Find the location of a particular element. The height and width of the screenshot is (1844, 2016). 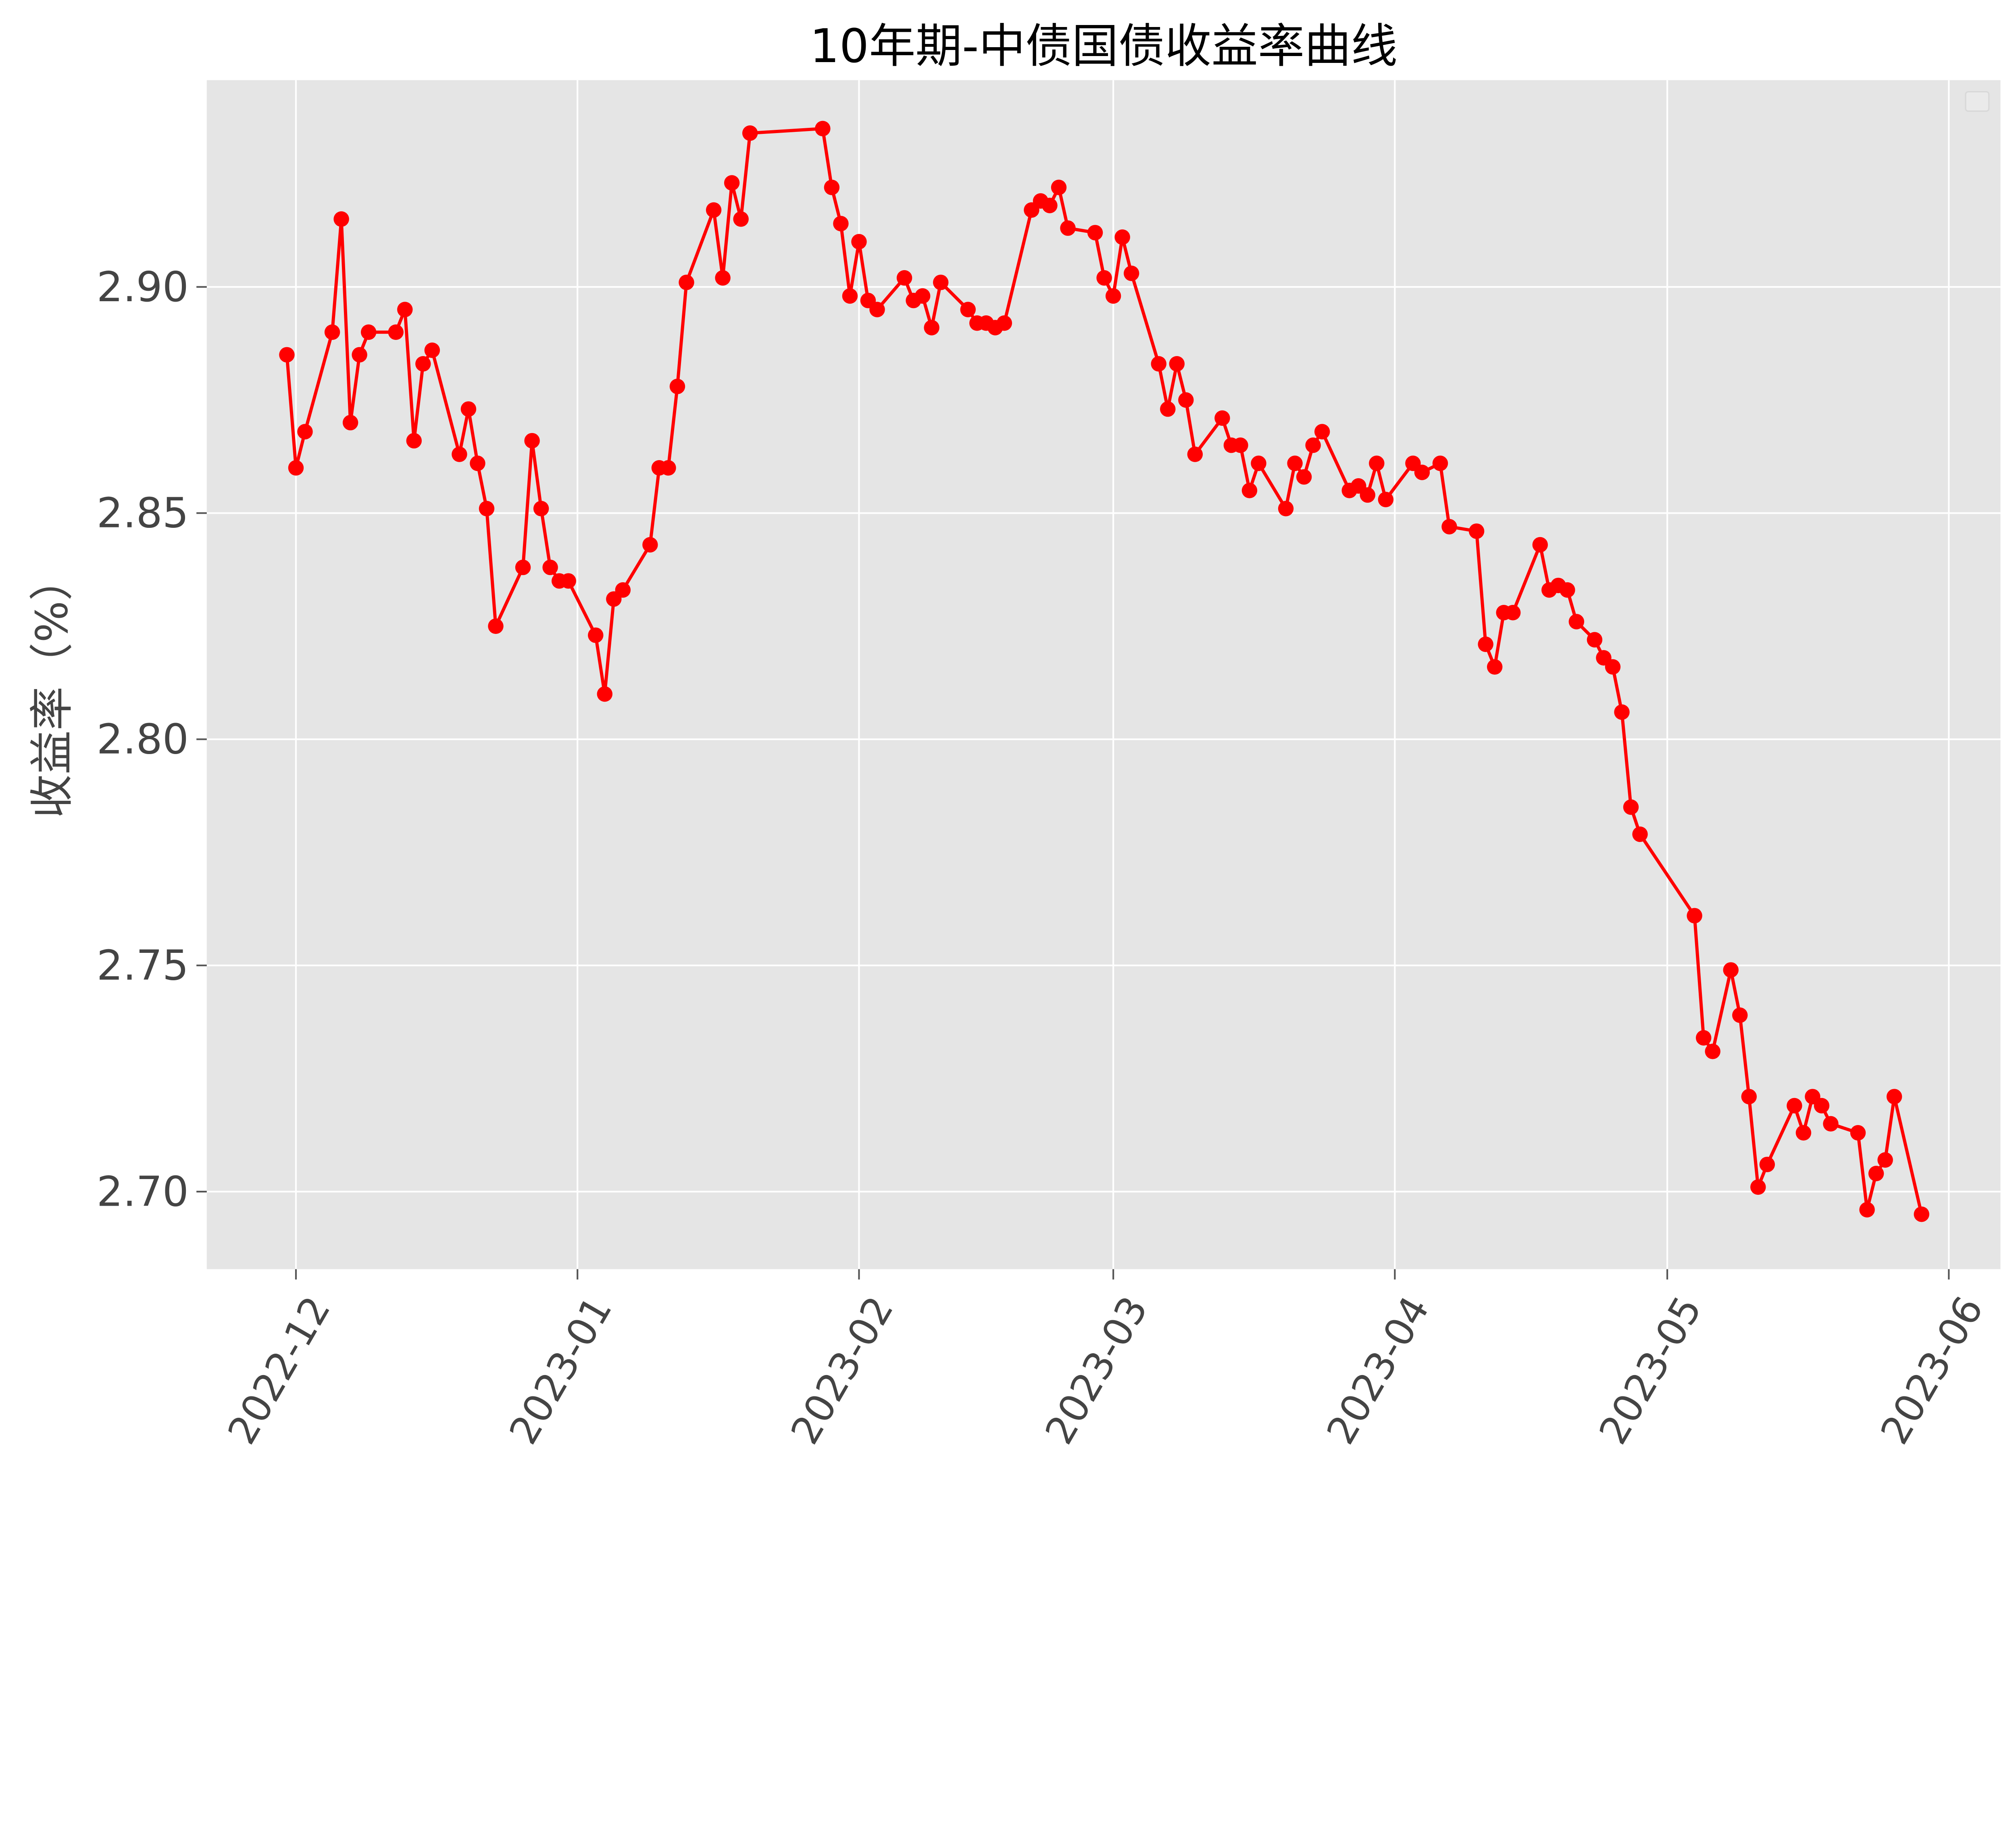

y-tick-label: 2.80 is located at coordinates (143, 740).